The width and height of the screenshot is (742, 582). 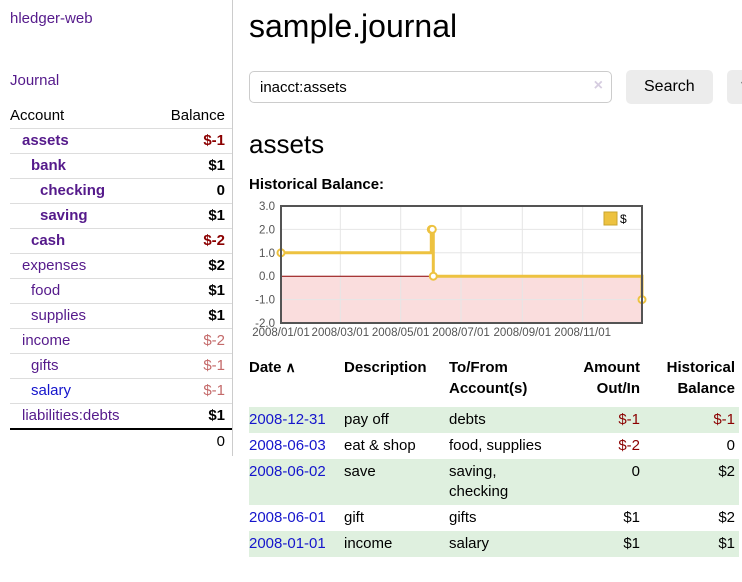 I want to click on y-tick-label: -1.0, so click(x=265, y=301).